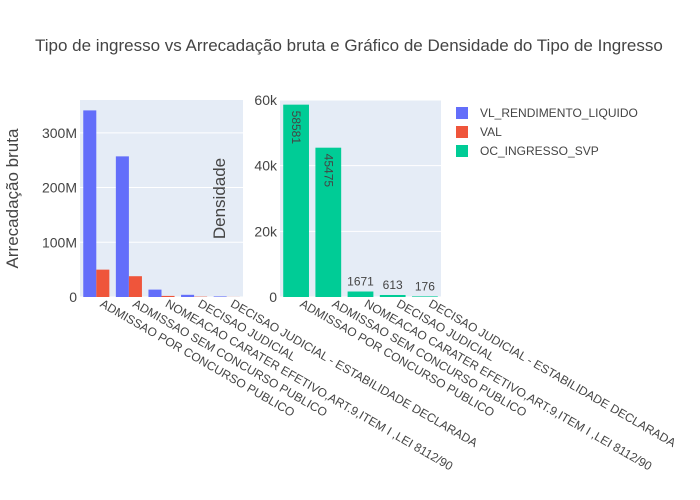  I want to click on legend: VL_RENDIMENTO_LIQUIDO VAL OC_INGRESSO_SVP, so click(547, 132).